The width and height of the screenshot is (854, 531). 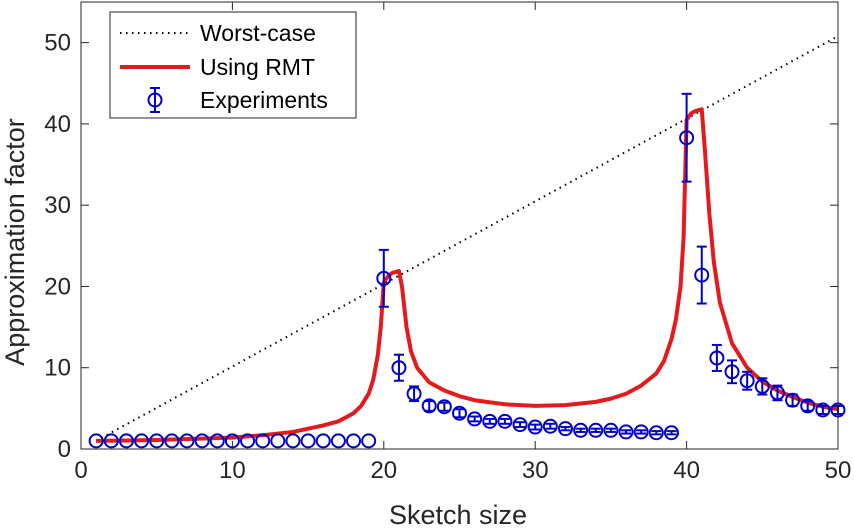 What do you see at coordinates (258, 33) in the screenshot?
I see `legend-worst-case-label: Worst-case` at bounding box center [258, 33].